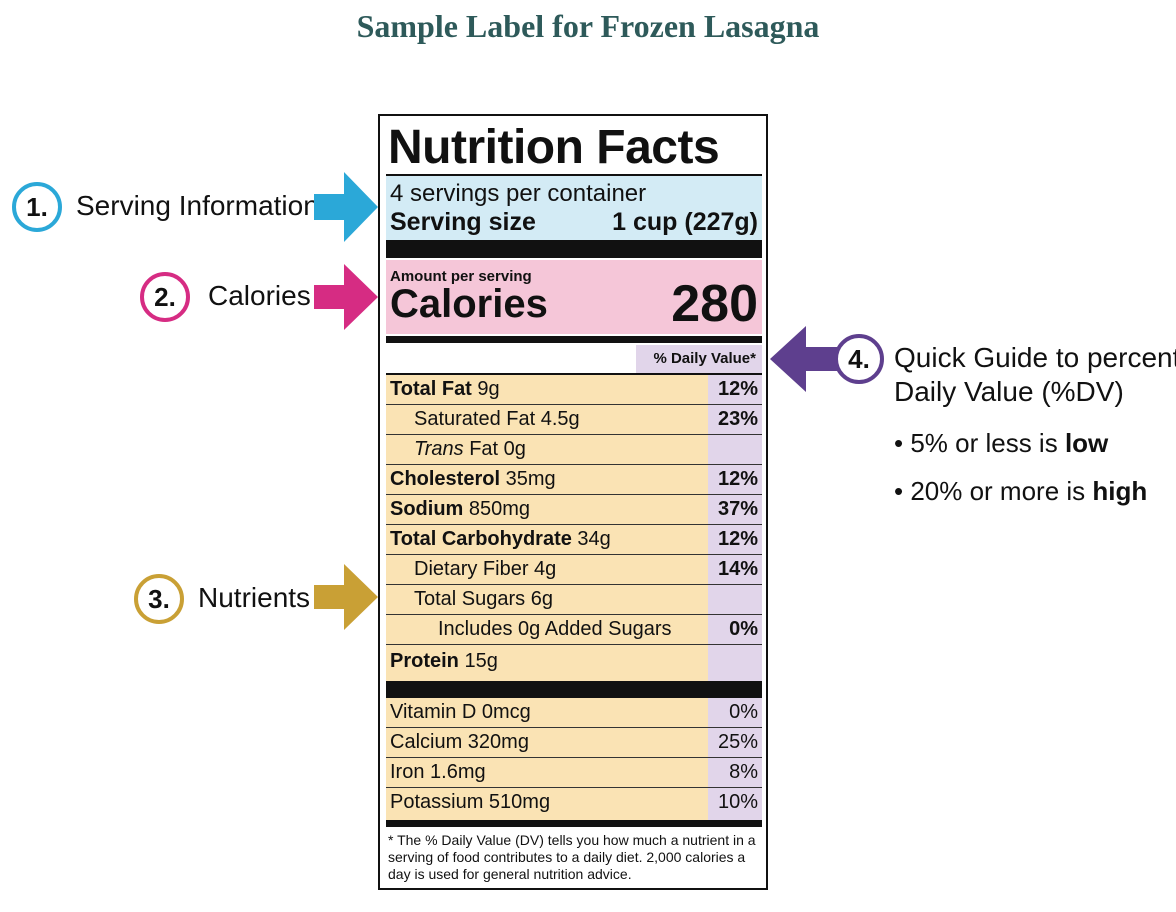 This screenshot has width=1176, height=912. What do you see at coordinates (37, 207) in the screenshot?
I see `callout-1-circle: 1.` at bounding box center [37, 207].